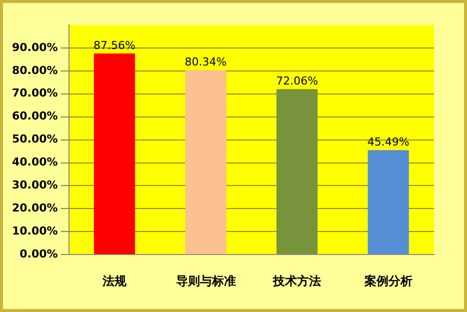  Describe the element at coordinates (35, 208) in the screenshot. I see `y-tick-label: 20.00%` at that location.